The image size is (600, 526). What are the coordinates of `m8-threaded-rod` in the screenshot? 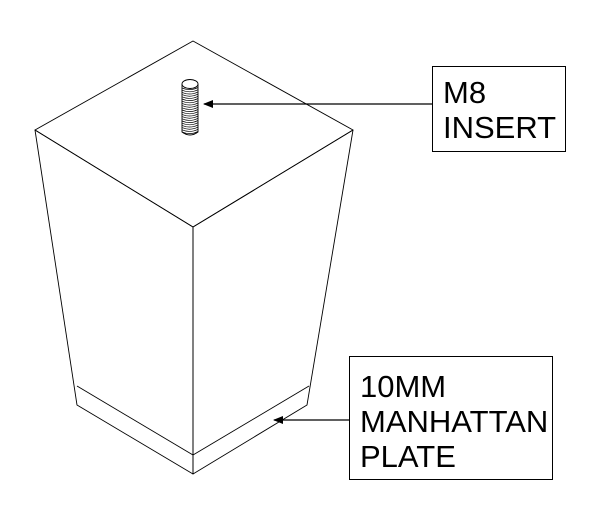 It's located at (190, 107).